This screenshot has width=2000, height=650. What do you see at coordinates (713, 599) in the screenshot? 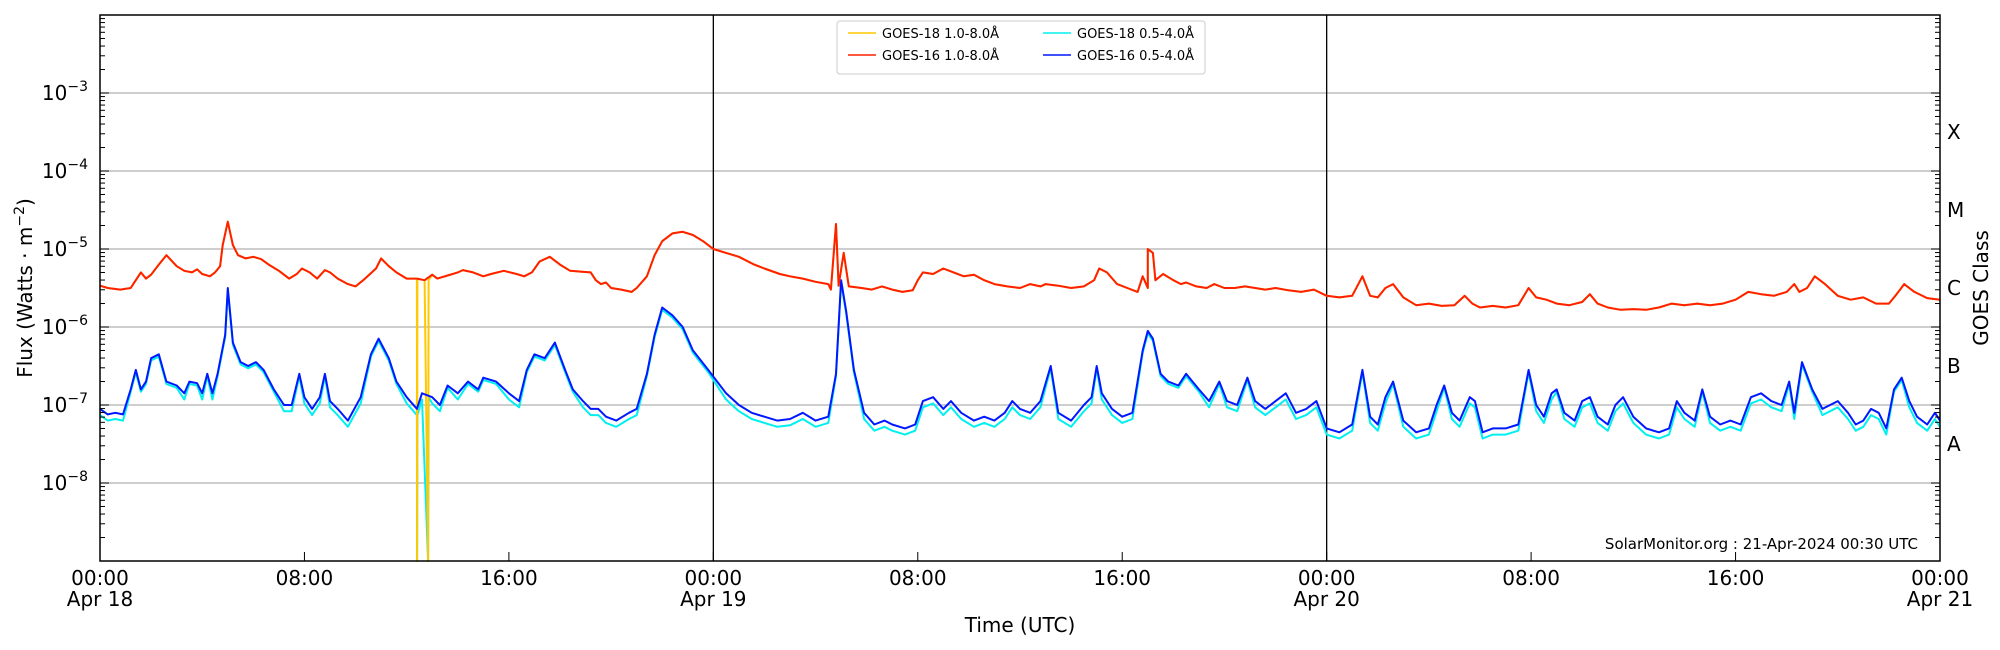
I see `x-tick-date: Apr 19` at bounding box center [713, 599].